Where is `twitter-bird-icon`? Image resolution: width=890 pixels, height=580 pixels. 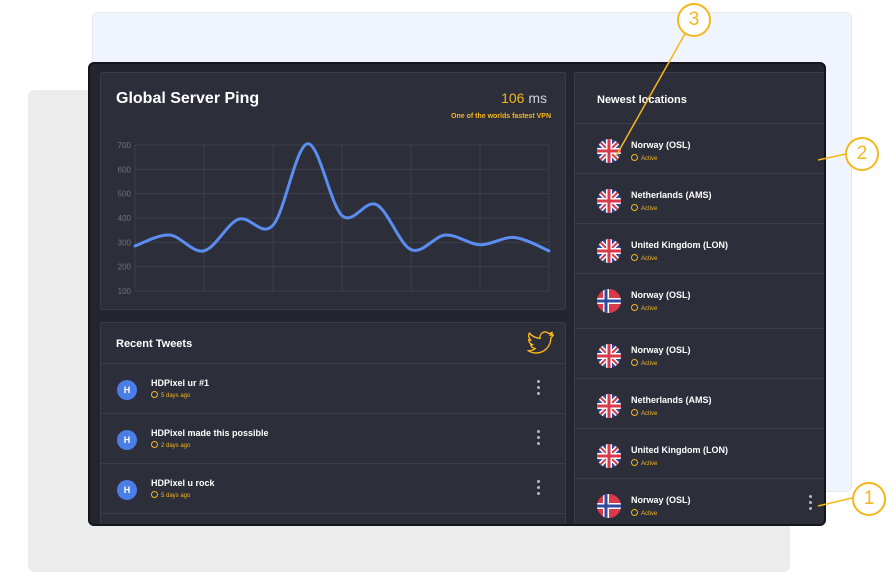
twitter-bird-icon is located at coordinates (541, 343).